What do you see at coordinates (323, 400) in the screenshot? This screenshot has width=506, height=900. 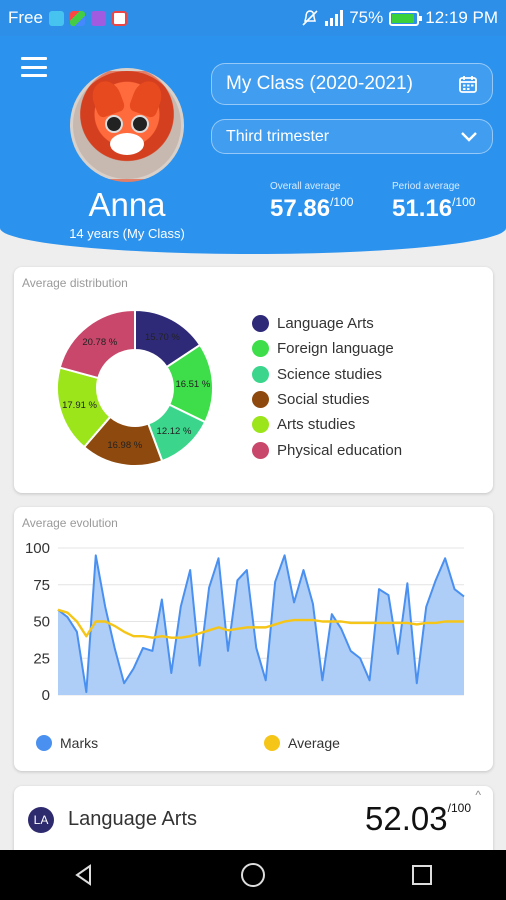 I see `legend-label: Social studies` at bounding box center [323, 400].